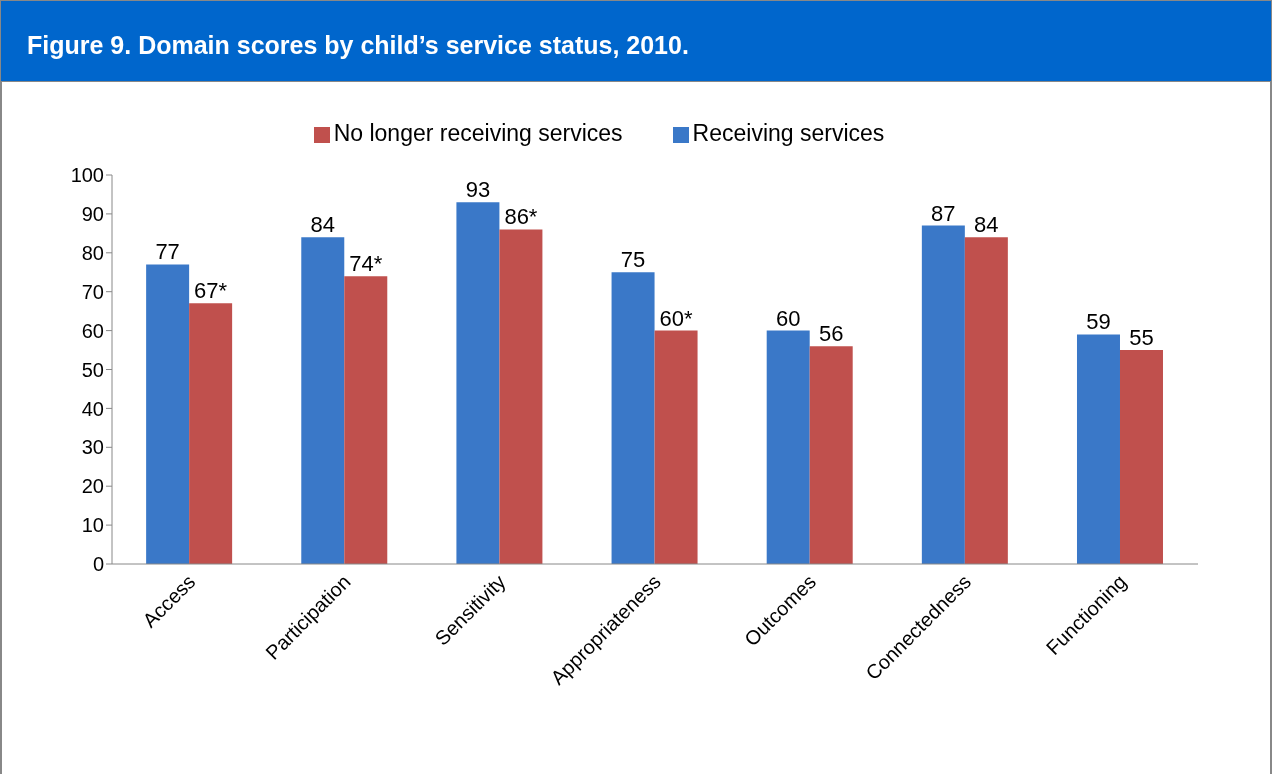 The height and width of the screenshot is (776, 1272). What do you see at coordinates (211, 291) in the screenshot?
I see `data-label: 67*` at bounding box center [211, 291].